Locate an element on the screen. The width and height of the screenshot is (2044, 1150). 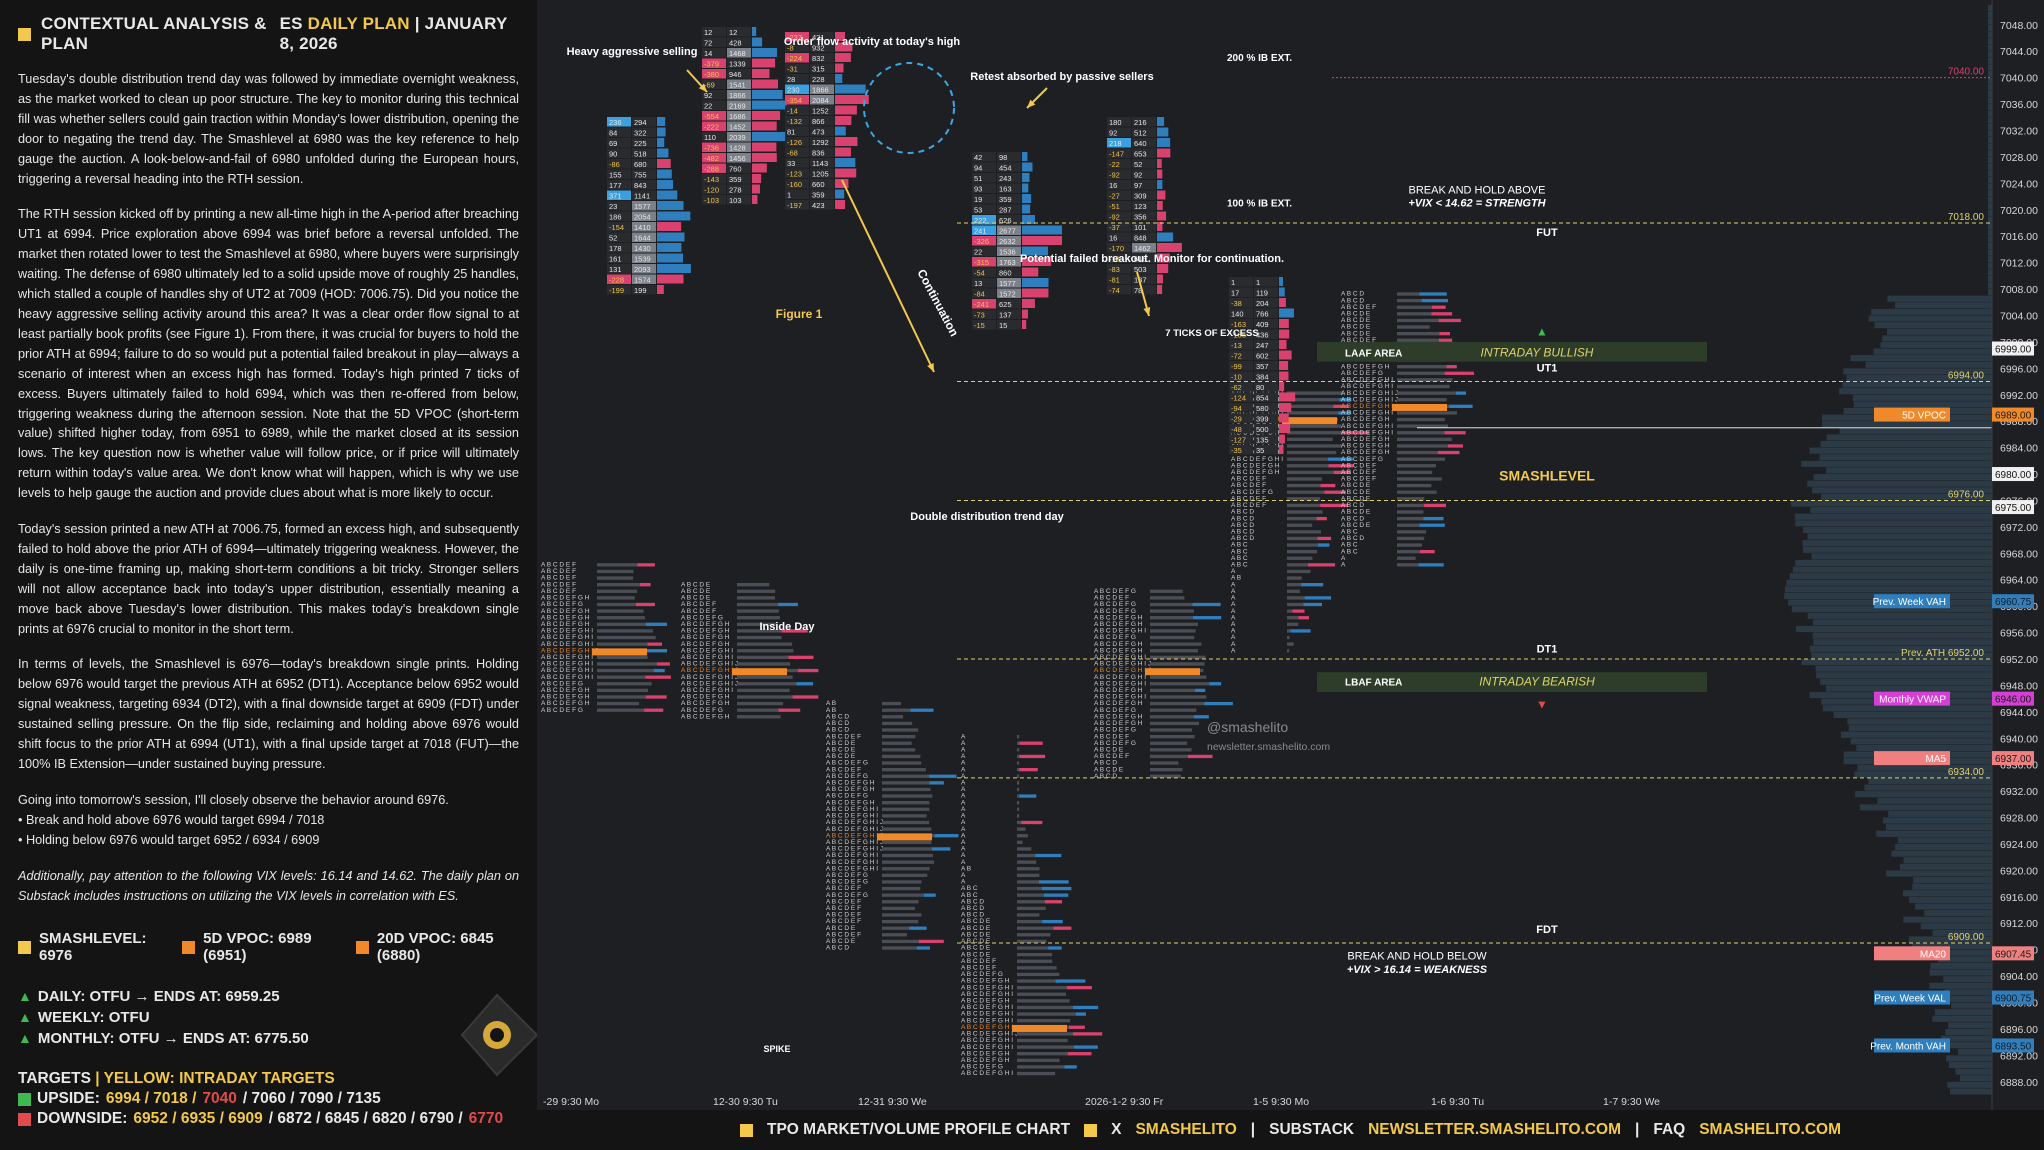
price-box-value: 6999.00 is located at coordinates (2013, 350).